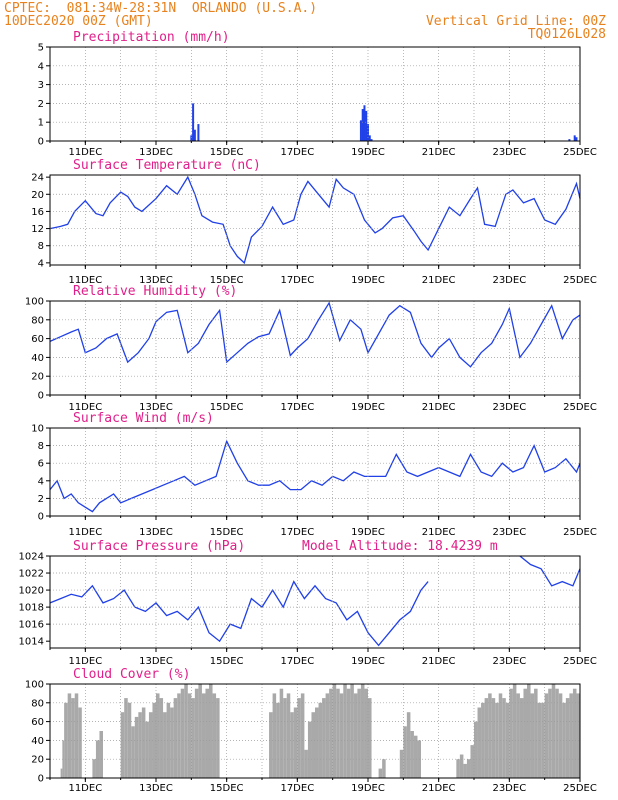 Image resolution: width=618 pixels, height=800 pixels. I want to click on y-tick-label: 100, so click(34, 685).